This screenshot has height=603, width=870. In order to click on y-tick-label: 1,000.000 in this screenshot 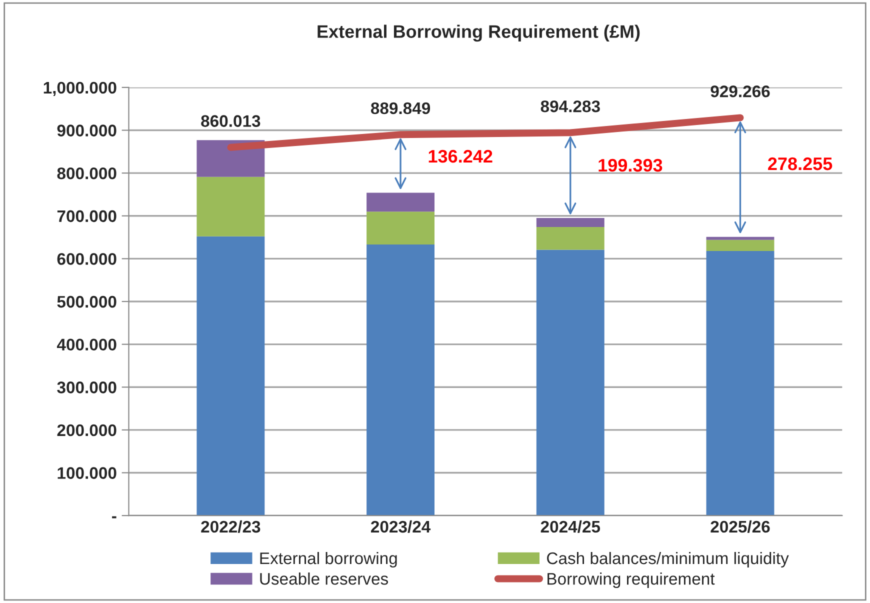, I will do `click(80, 89)`.